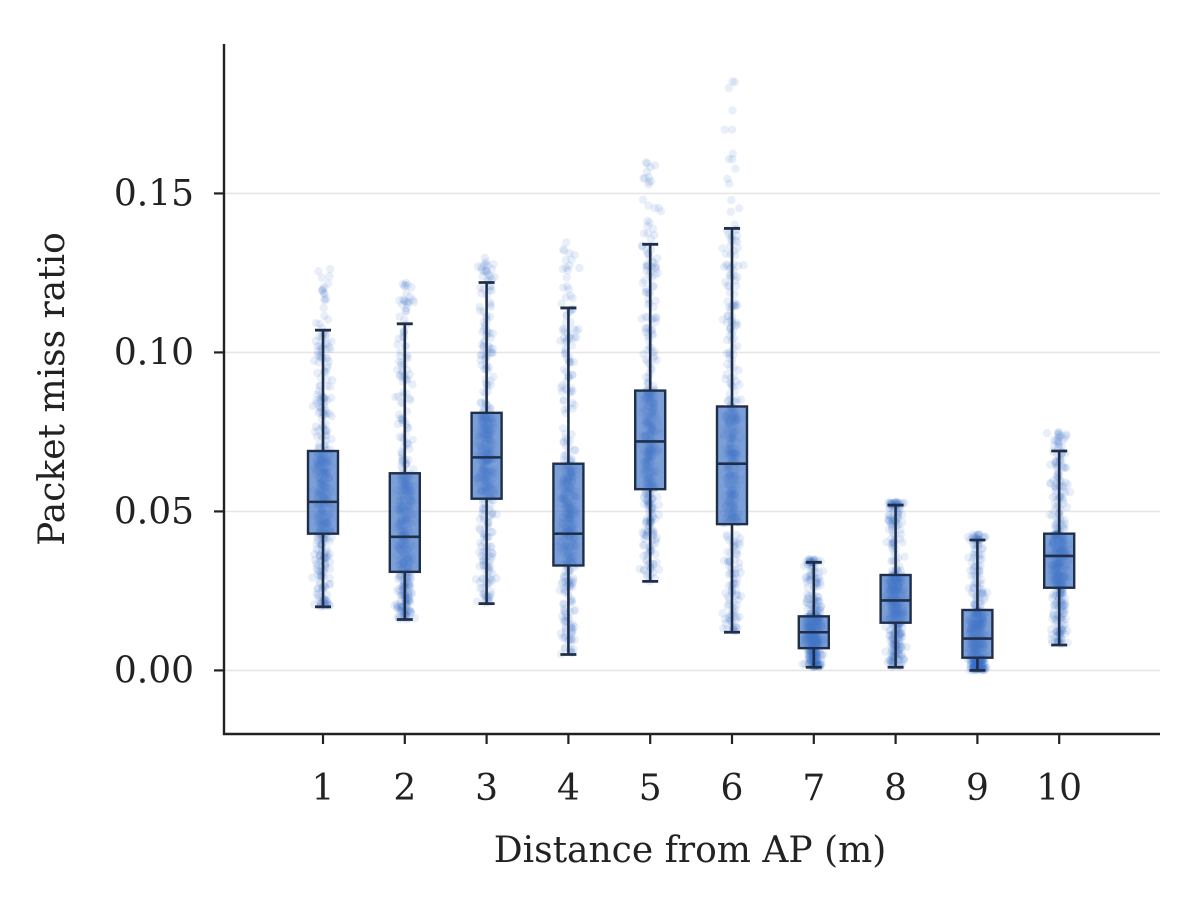 The width and height of the screenshot is (1200, 916). What do you see at coordinates (154, 670) in the screenshot?
I see `y-tick-label-0: 0.00` at bounding box center [154, 670].